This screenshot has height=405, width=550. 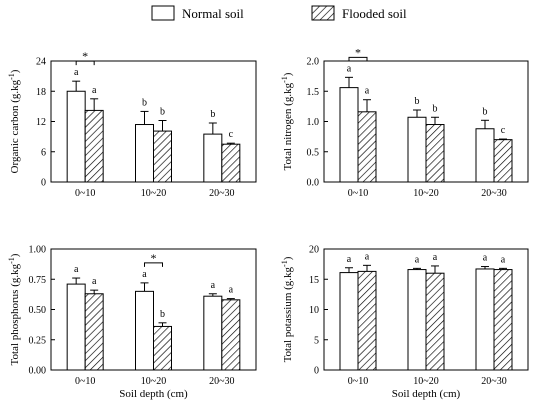 What do you see at coordinates (153, 193) in the screenshot?
I see `organic-carbon-xtick-label: 10~20` at bounding box center [153, 193].